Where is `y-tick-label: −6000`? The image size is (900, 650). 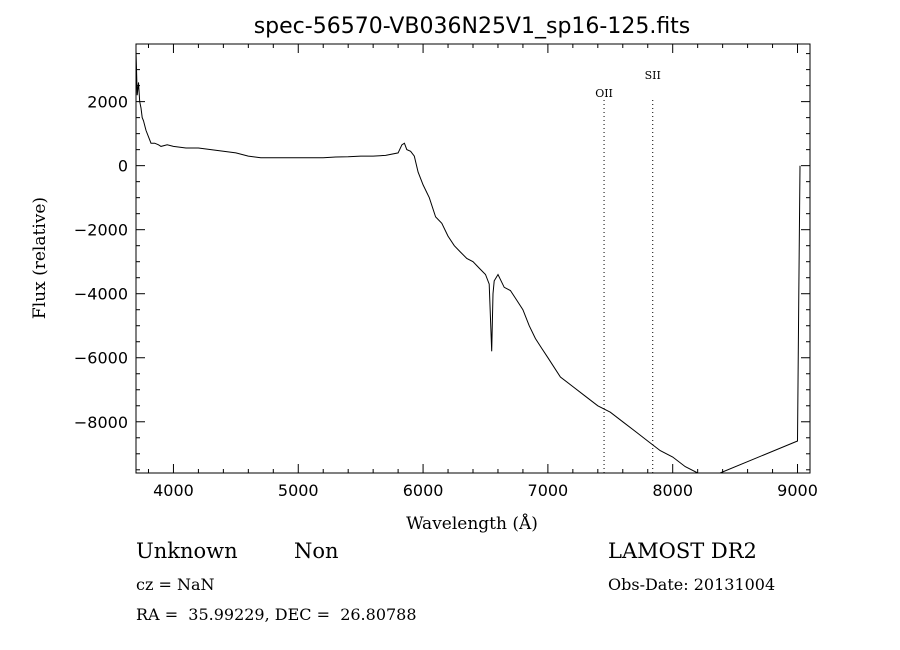
y-tick-label: −6000 is located at coordinates (101, 358).